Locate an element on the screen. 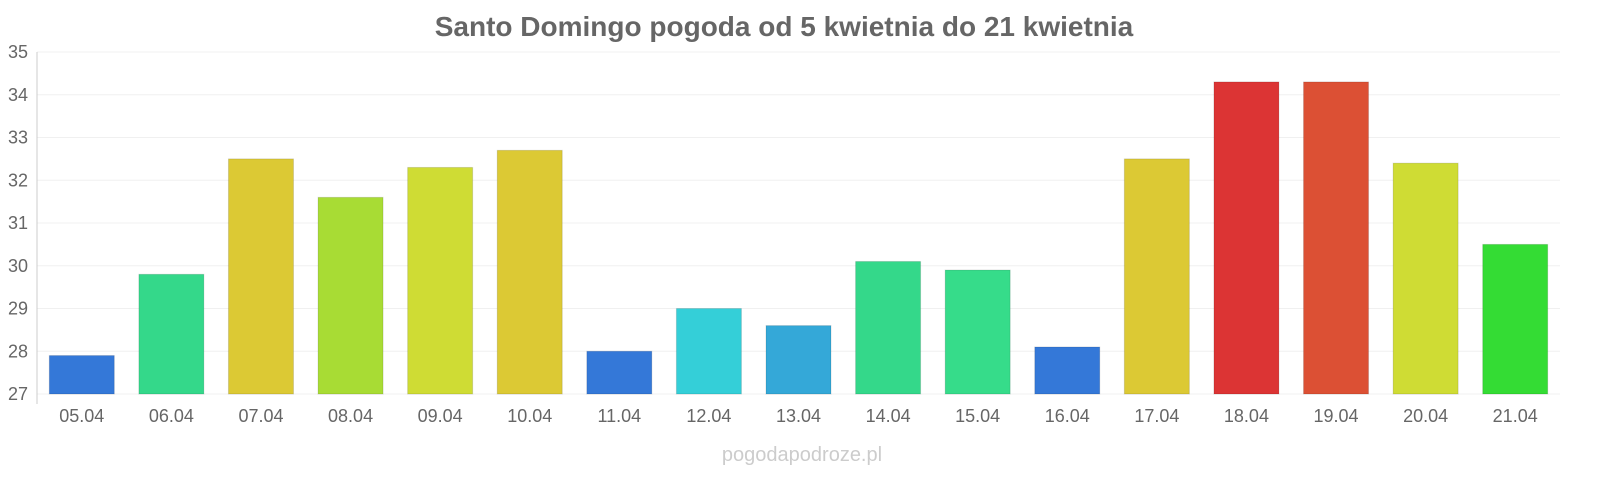  bar-19.04 is located at coordinates (1336, 238).